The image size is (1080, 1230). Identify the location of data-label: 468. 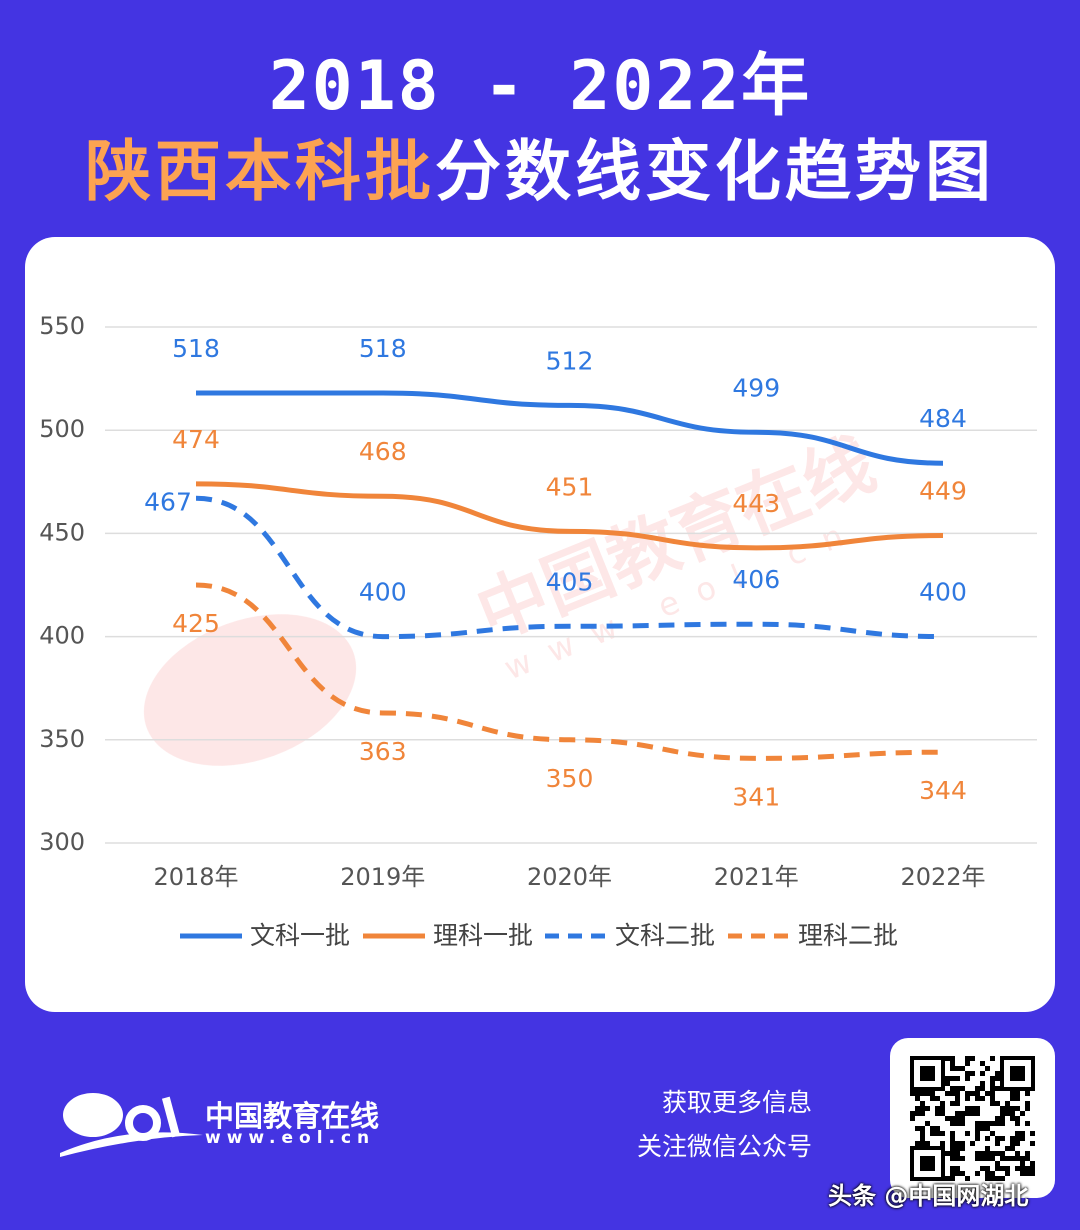
(383, 451).